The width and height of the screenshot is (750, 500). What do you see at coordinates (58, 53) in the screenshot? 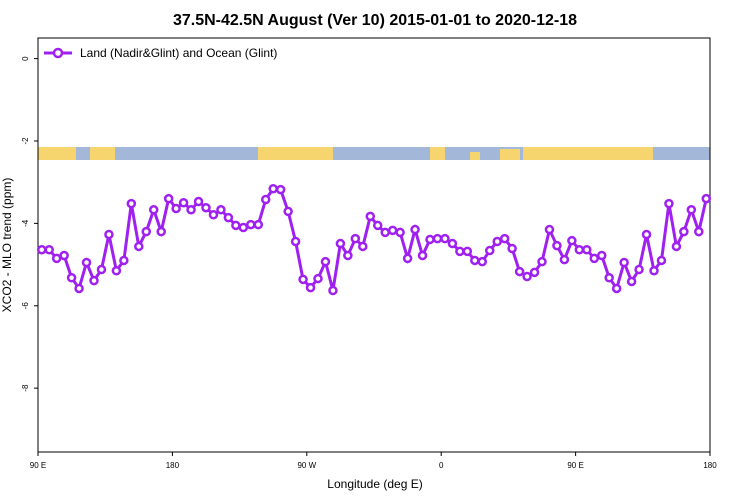
I see `legend-marker` at bounding box center [58, 53].